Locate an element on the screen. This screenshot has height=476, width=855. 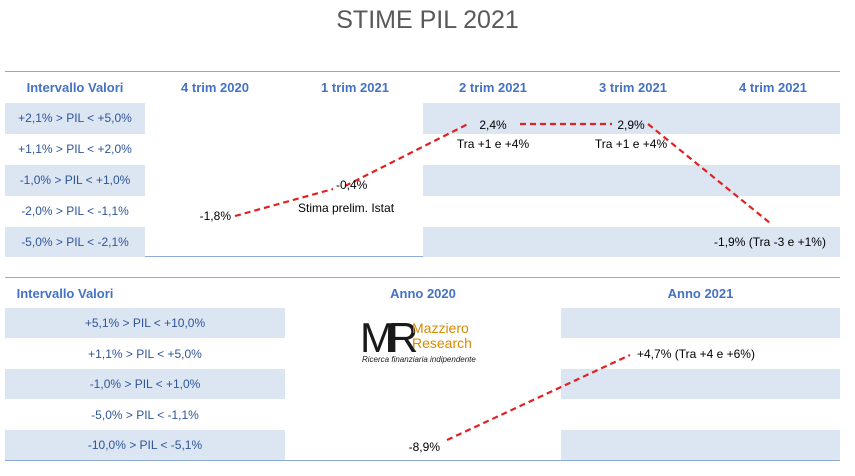
header-col: 4 trim 2020 is located at coordinates (215, 87).